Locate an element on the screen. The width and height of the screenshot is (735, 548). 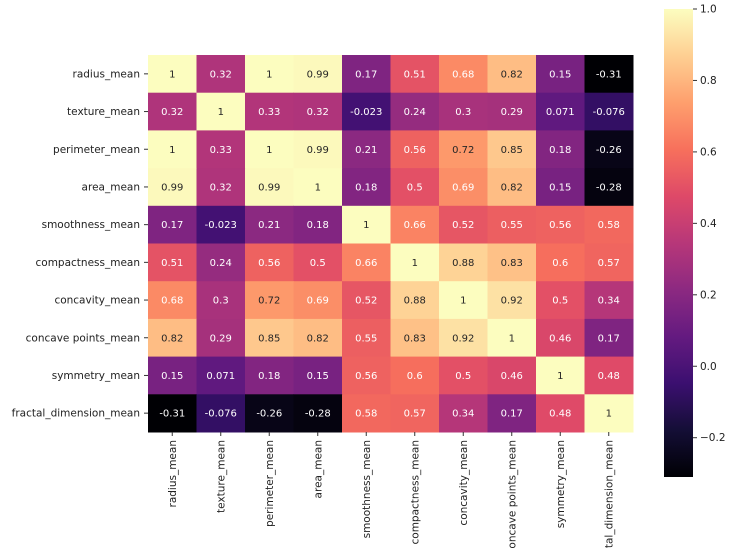
x-tick-label: concavity_mean is located at coordinates (464, 483).